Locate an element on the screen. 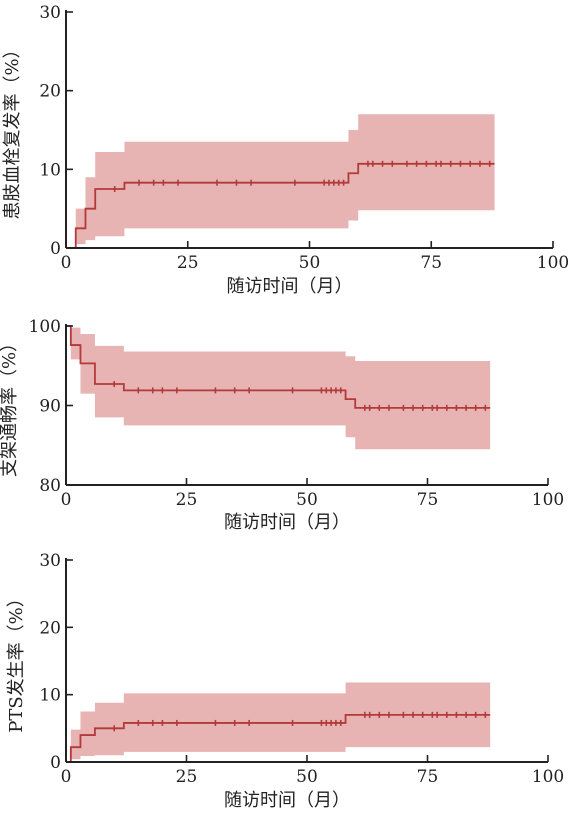 The width and height of the screenshot is (570, 820). y-tick-label-pts: 20 is located at coordinates (50, 628).